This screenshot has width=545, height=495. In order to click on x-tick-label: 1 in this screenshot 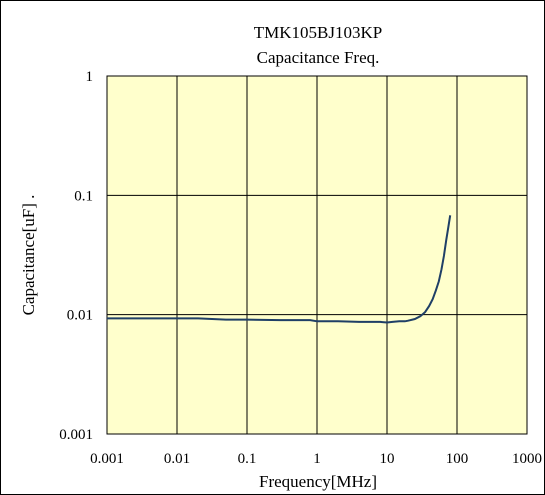, I will do `click(317, 459)`.